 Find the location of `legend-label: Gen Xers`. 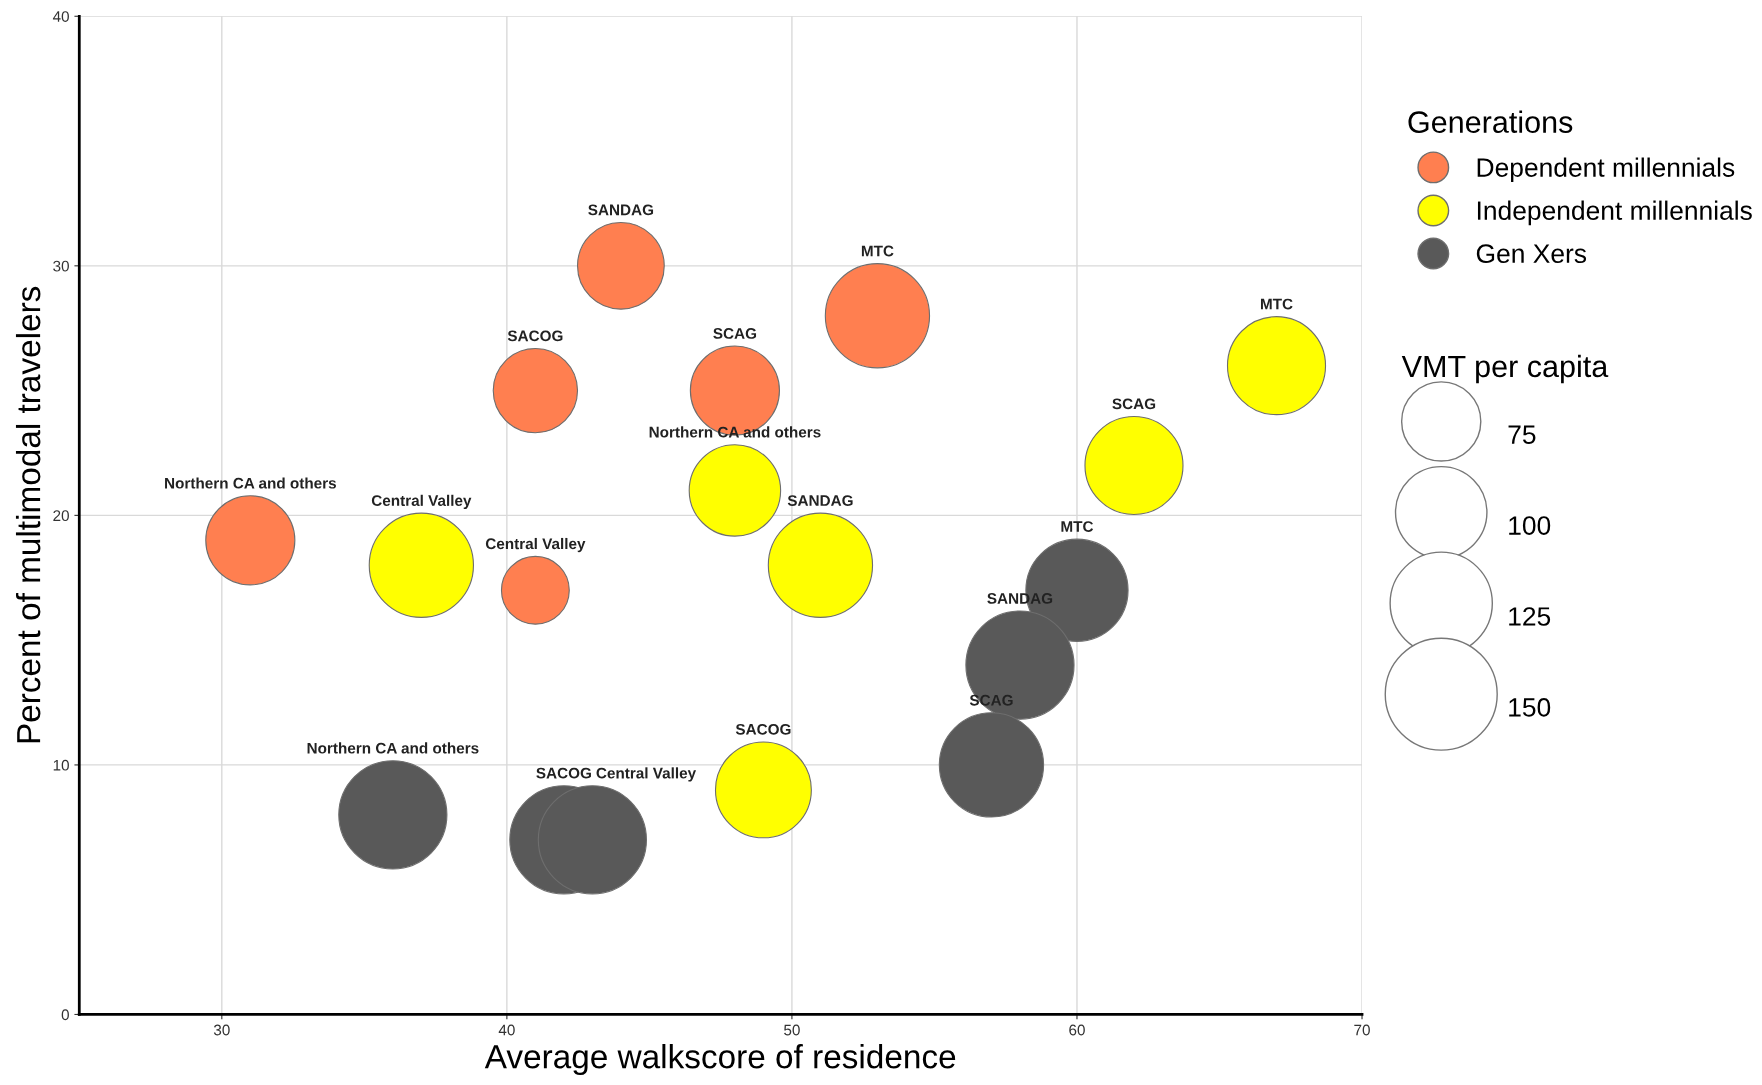

legend-label: Gen Xers is located at coordinates (1531, 254).